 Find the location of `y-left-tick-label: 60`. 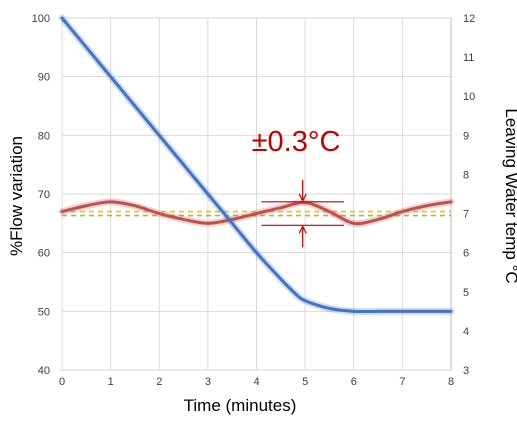

y-left-tick-label: 60 is located at coordinates (44, 254).